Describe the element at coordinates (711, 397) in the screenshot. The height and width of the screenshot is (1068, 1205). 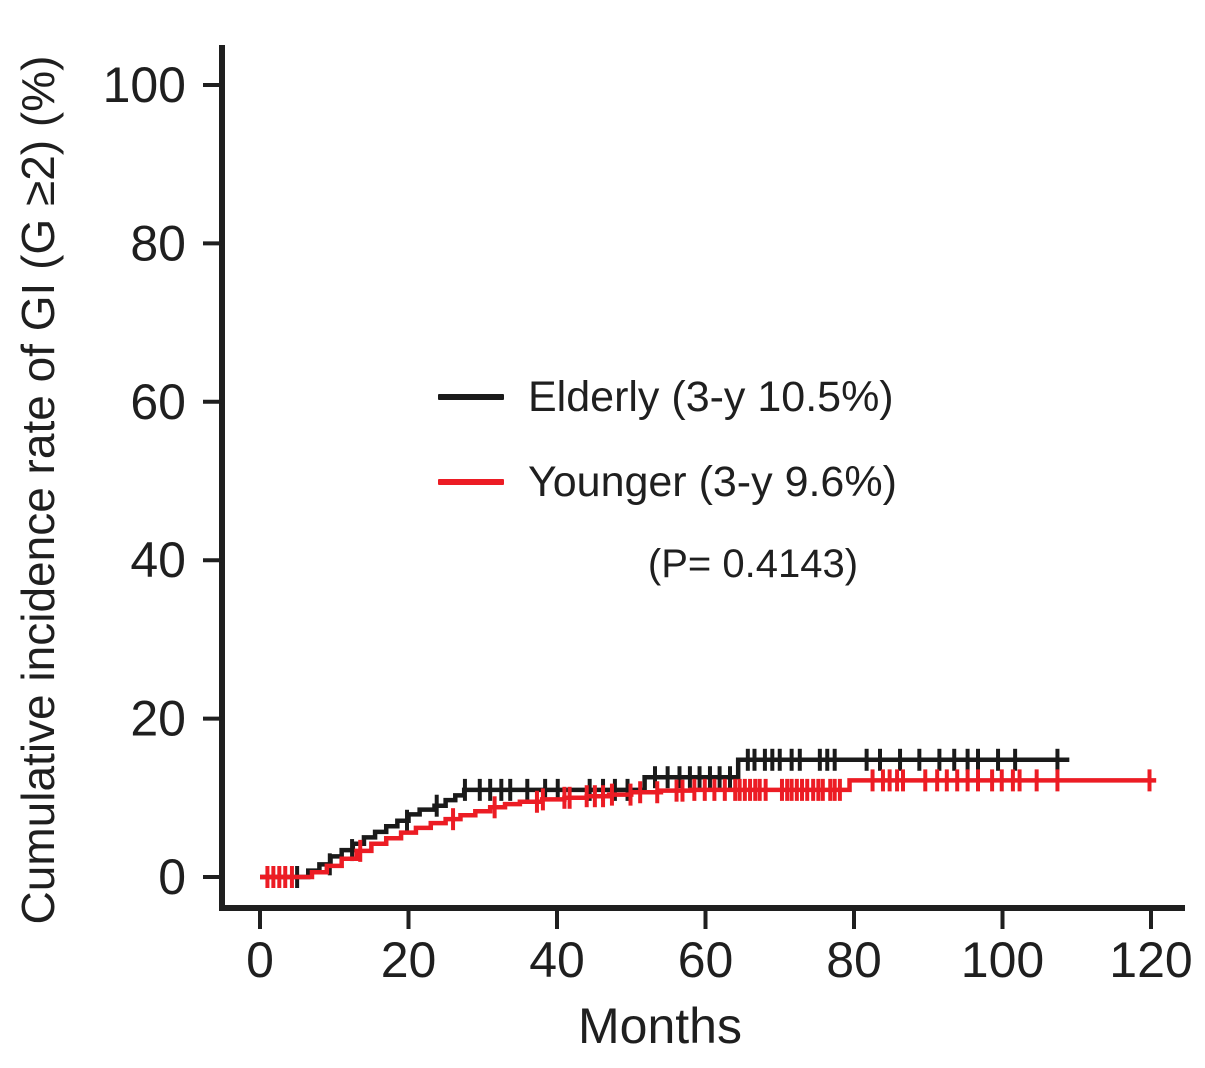
I see `legend-label-elderly: Elderly (3-y 10.5%)` at that location.